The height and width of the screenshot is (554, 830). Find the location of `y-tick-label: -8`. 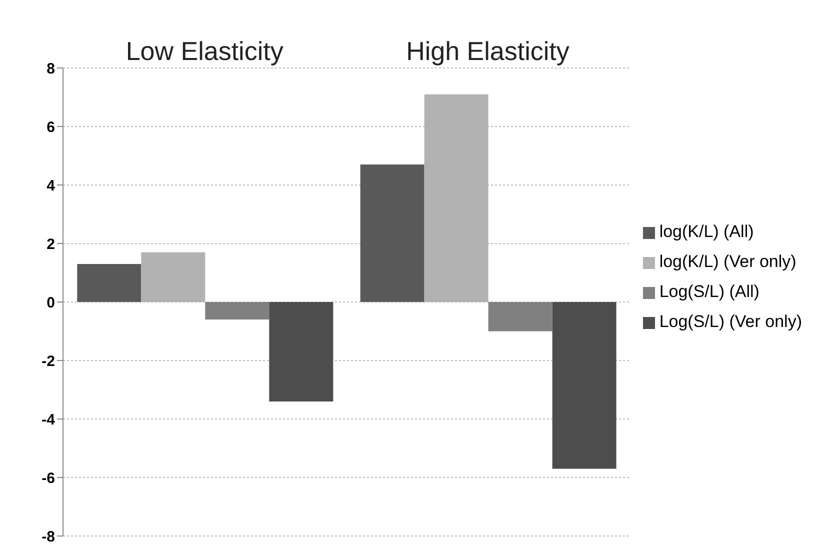

y-tick-label: -8 is located at coordinates (48, 537).